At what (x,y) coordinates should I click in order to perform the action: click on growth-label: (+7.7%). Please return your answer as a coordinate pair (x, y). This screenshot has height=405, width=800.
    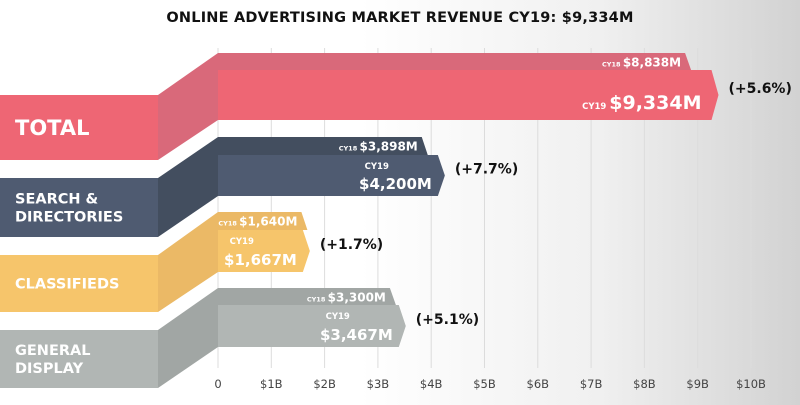
    Looking at the image, I should click on (486, 170).